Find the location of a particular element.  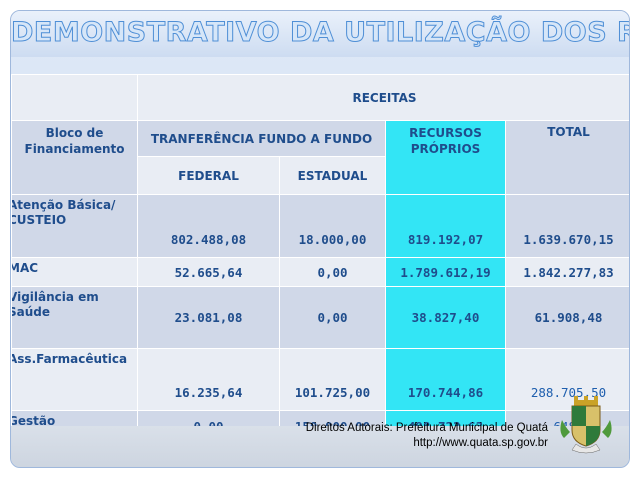

cell-proprios: 498.723,63 is located at coordinates (445, 418).